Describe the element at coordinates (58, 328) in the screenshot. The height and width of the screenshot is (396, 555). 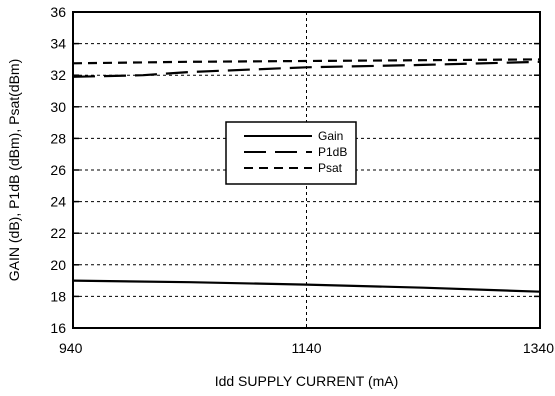
I see `y-tick-label: 16` at that location.